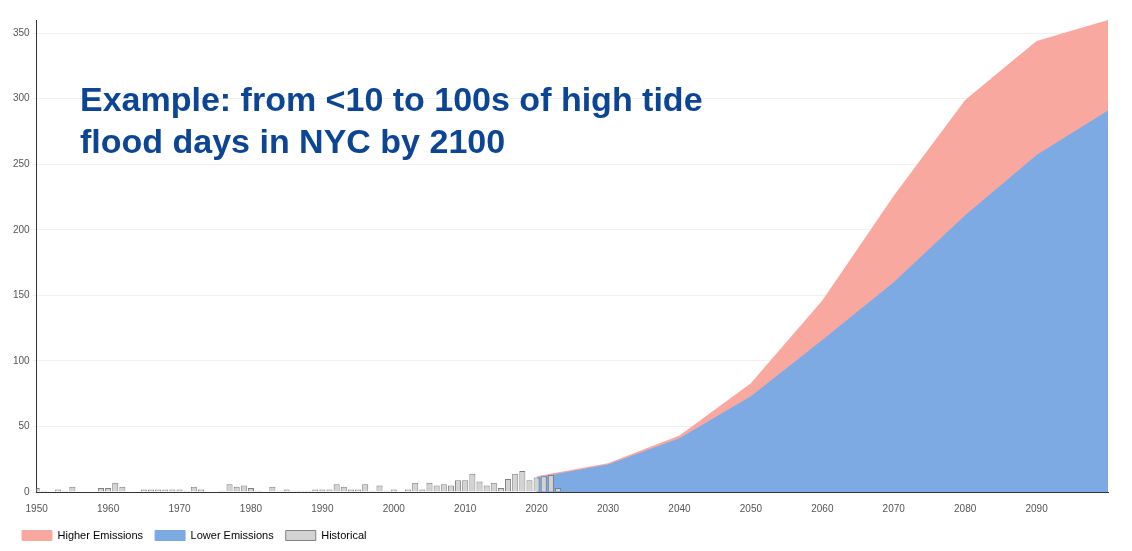  What do you see at coordinates (822, 508) in the screenshot?
I see `x-tick-label: 2060` at bounding box center [822, 508].